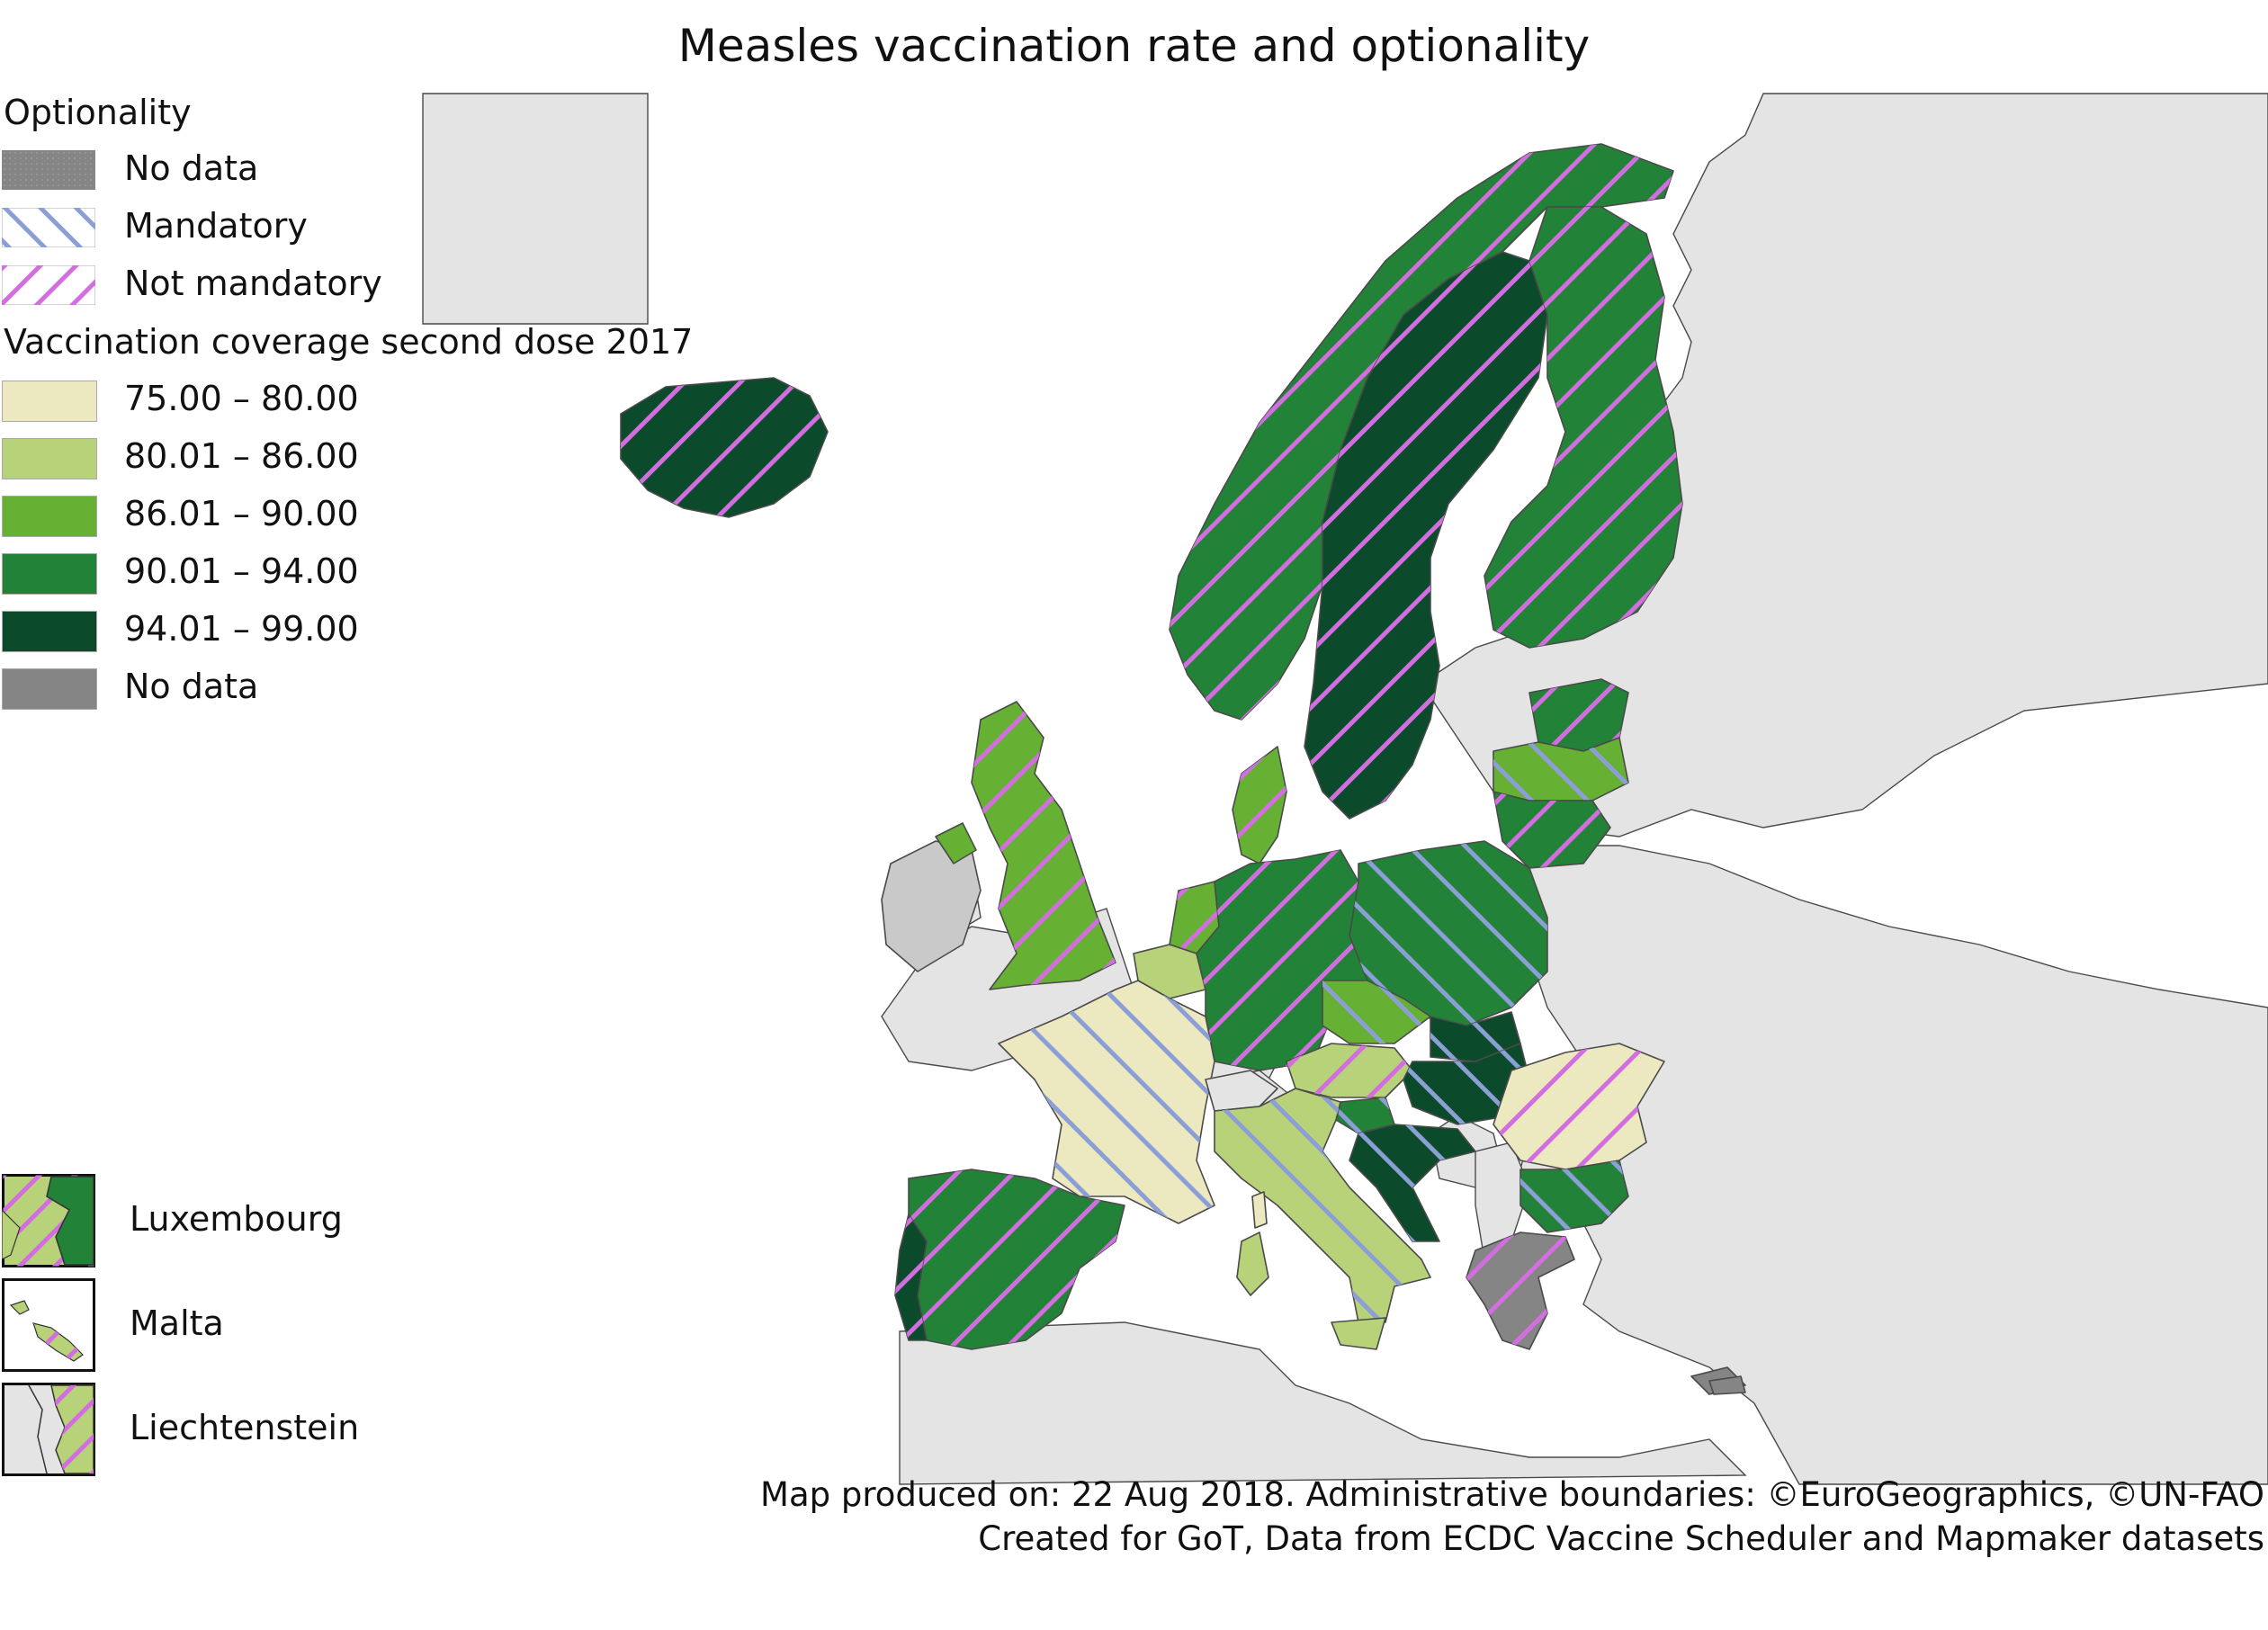 Image resolution: width=2268 pixels, height=1630 pixels. Describe the element at coordinates (349, 342) in the screenshot. I see `legend-heading-coverage: Vaccination coverage second dose 2017` at that location.